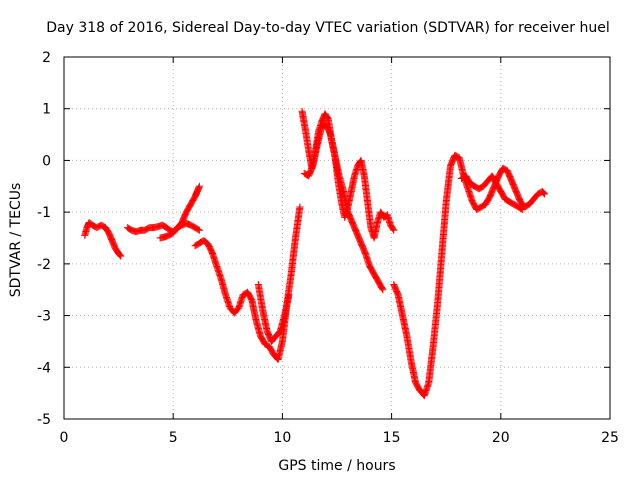 Image resolution: width=640 pixels, height=480 pixels. I want to click on x-tick-label: 25, so click(610, 438).